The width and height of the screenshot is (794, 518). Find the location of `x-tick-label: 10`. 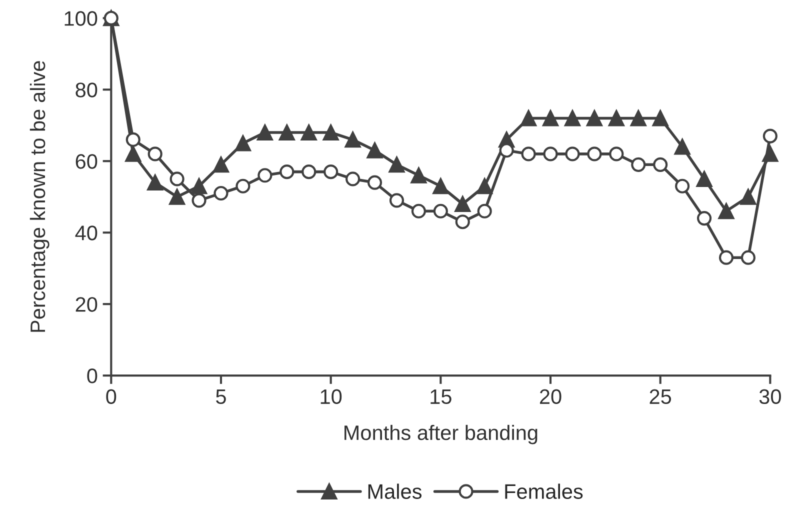

x-tick-label: 10 is located at coordinates (331, 396).